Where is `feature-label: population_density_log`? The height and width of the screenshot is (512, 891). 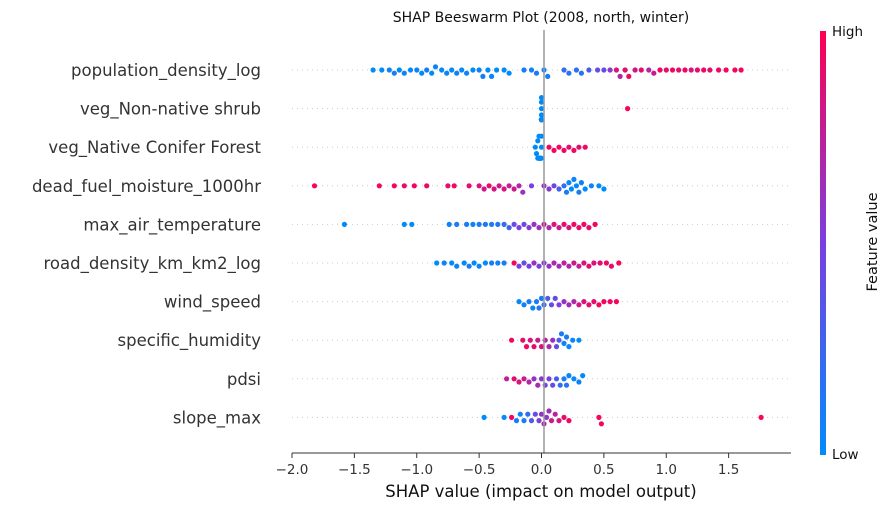
feature-label: population_density_log is located at coordinates (166, 71).